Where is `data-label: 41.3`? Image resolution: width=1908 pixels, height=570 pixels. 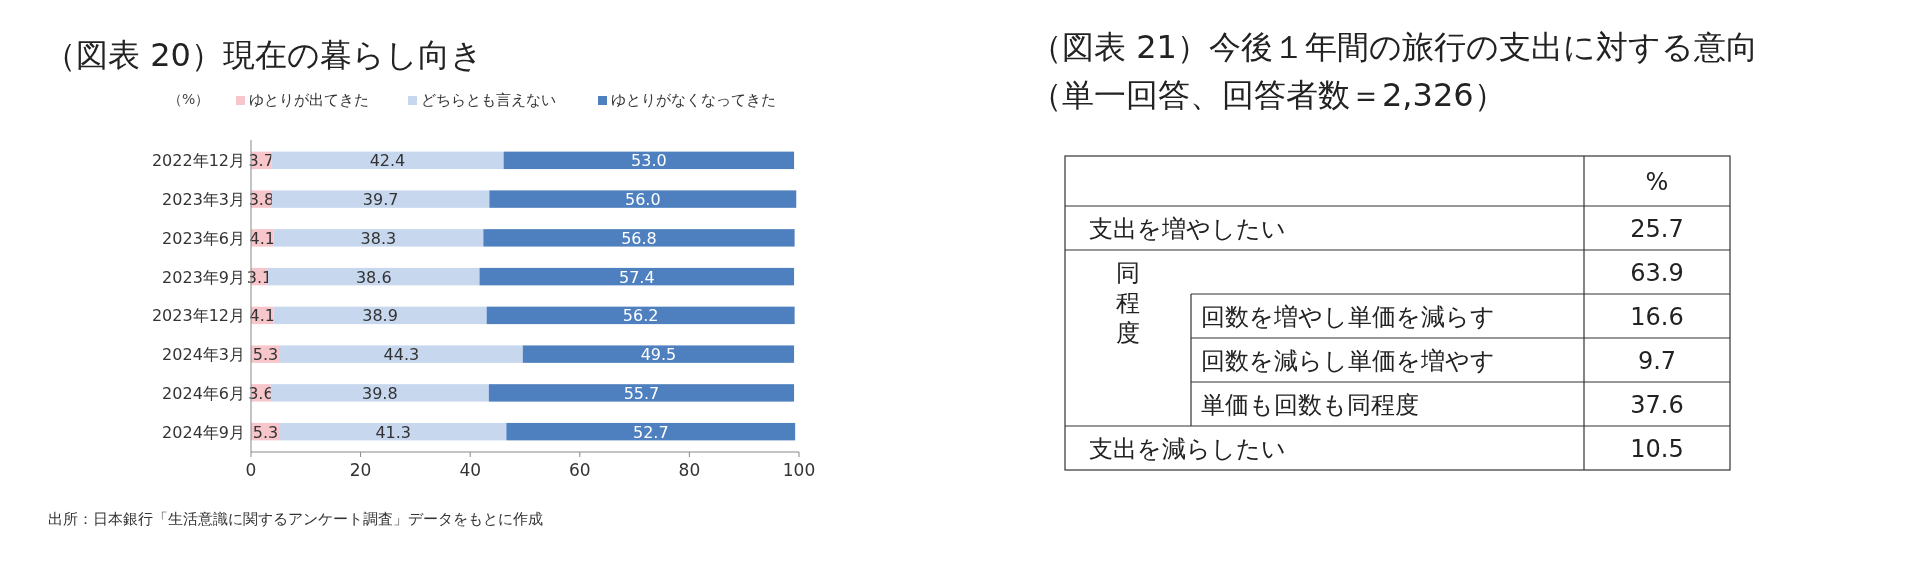
data-label: 41.3 is located at coordinates (393, 432).